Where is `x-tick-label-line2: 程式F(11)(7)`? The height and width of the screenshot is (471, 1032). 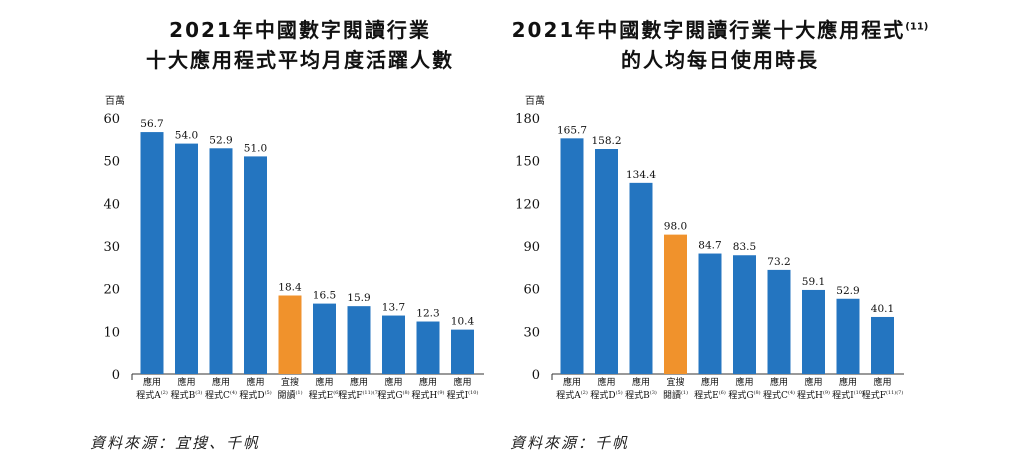 x-tick-label-line2: 程式F(11)(7) is located at coordinates (359, 395).